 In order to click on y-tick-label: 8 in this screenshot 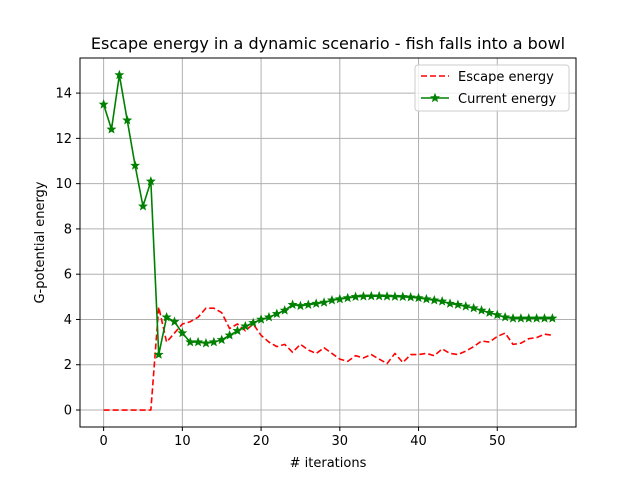, I will do `click(68, 229)`.